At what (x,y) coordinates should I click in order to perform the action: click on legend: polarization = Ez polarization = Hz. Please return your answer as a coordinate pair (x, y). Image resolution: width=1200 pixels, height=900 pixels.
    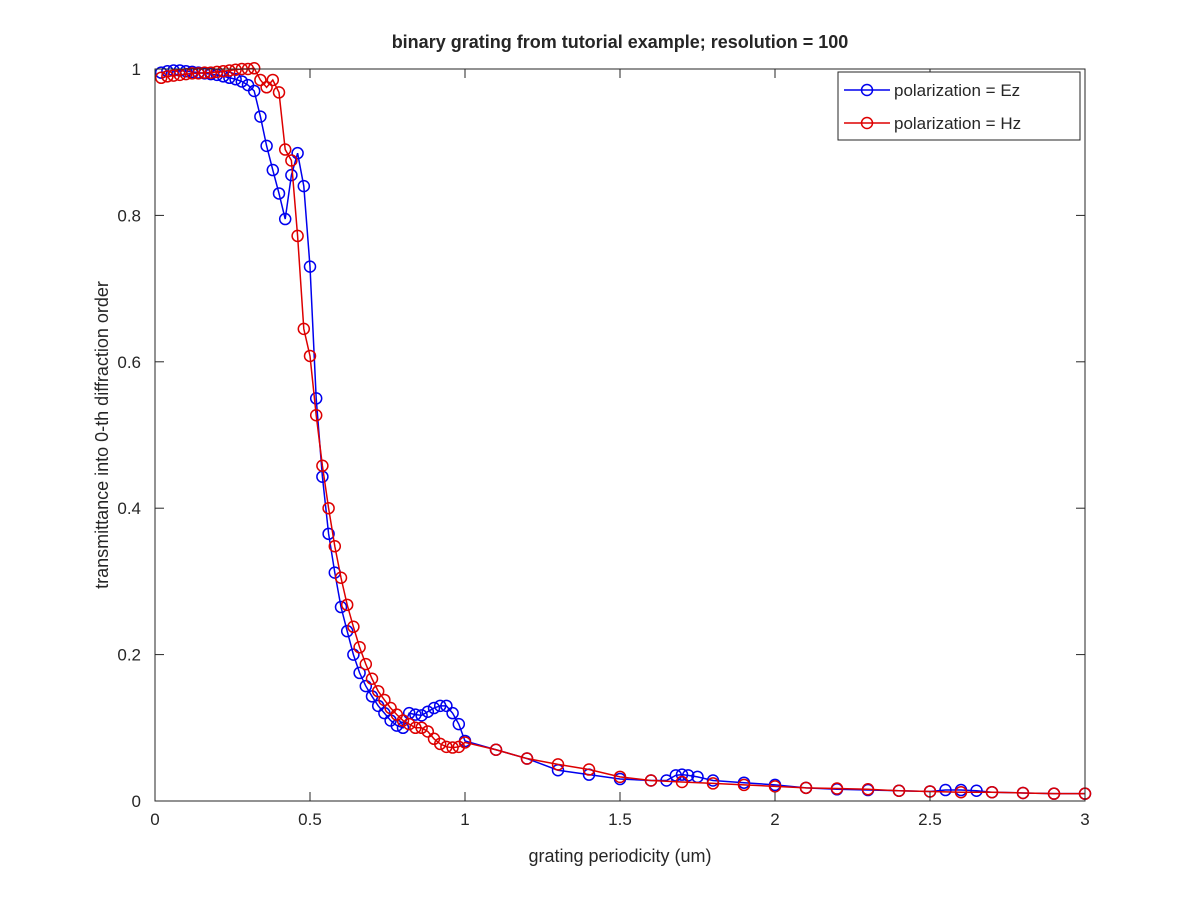
    Looking at the image, I should click on (959, 106).